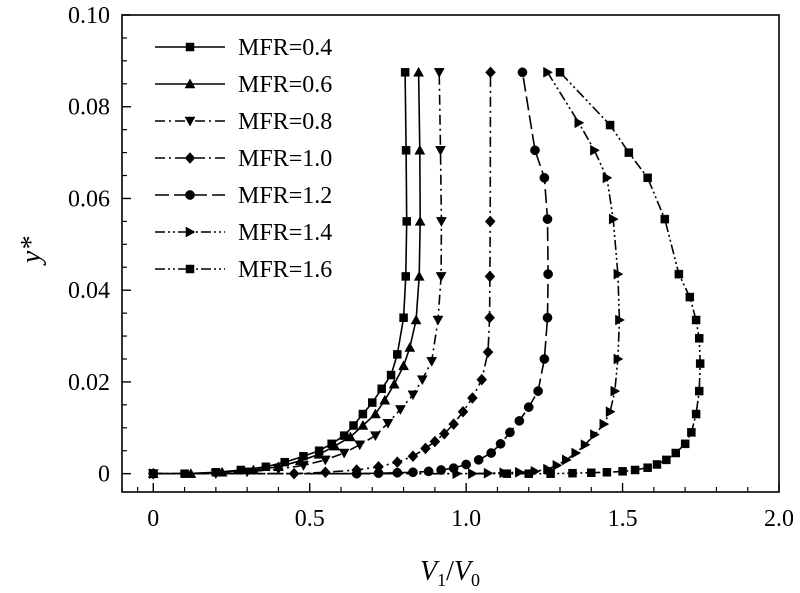 This screenshot has width=800, height=593. Describe the element at coordinates (285, 85) in the screenshot. I see `legend-label: MFR=0.6` at that location.